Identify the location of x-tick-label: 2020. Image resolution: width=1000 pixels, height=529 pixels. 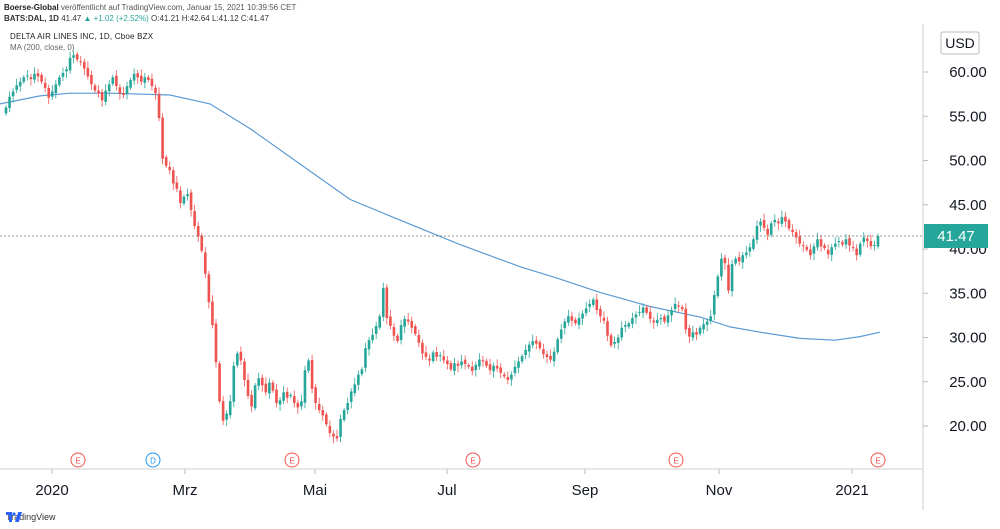
(51, 490).